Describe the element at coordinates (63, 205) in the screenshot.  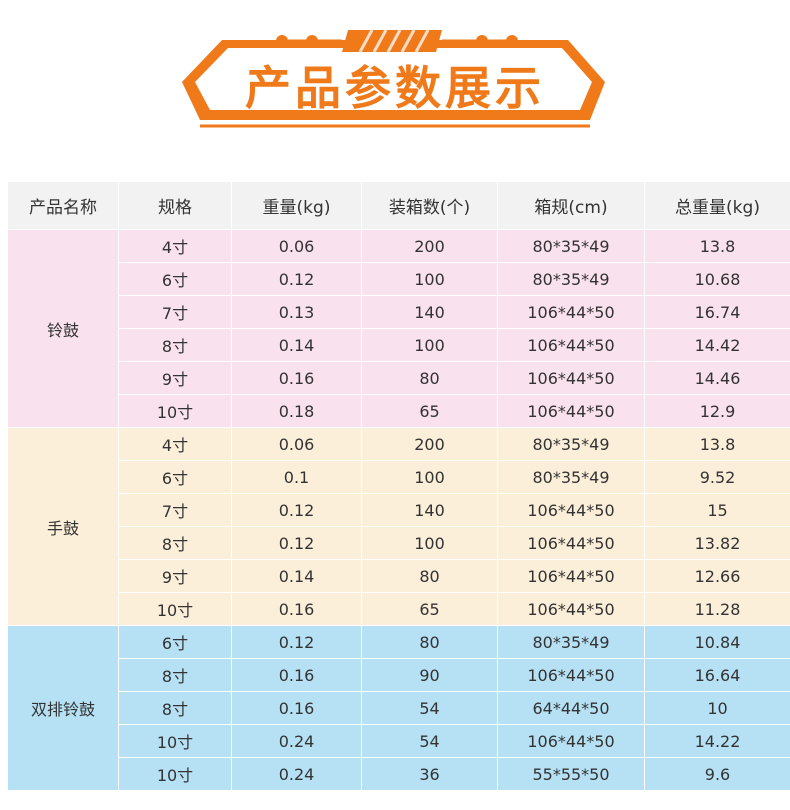
I see `header-product-name: 产品名称` at that location.